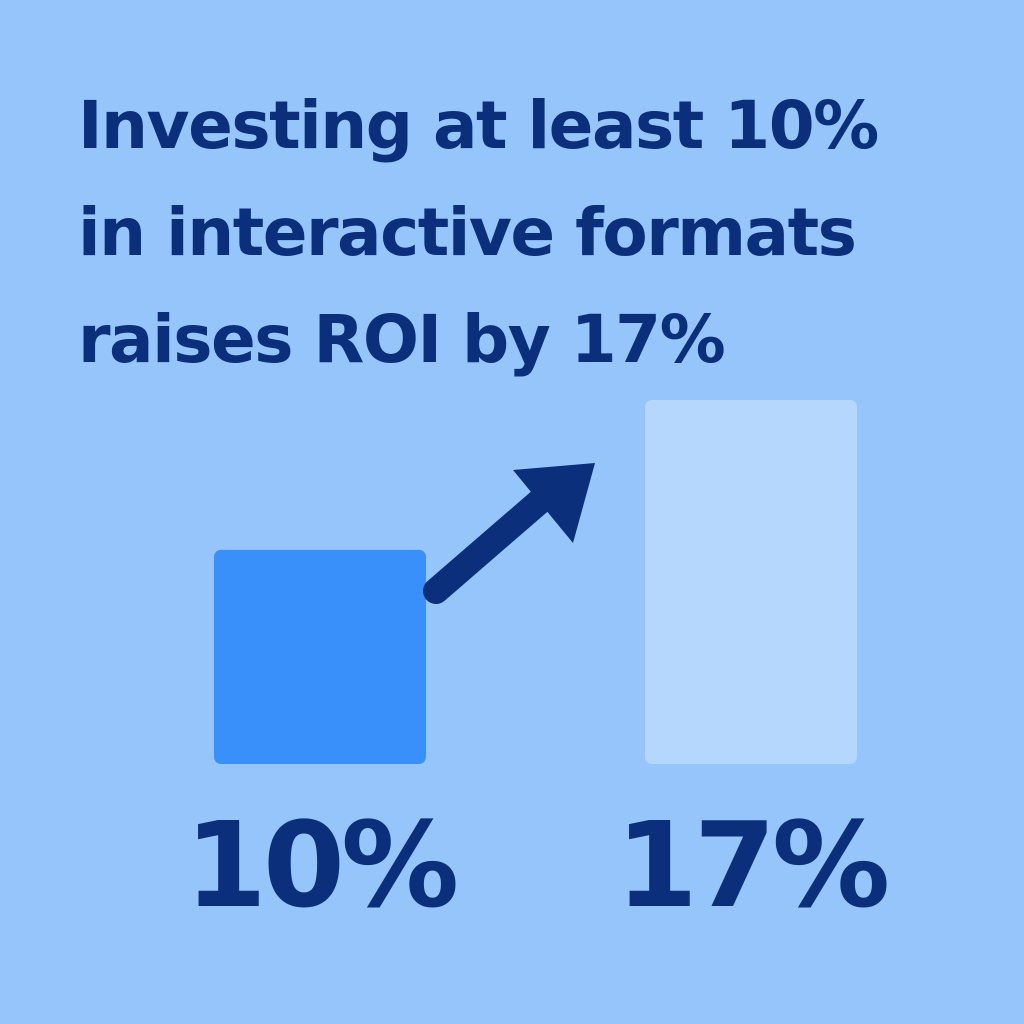 The width and height of the screenshot is (1024, 1024). I want to click on bar-before, so click(320, 656).